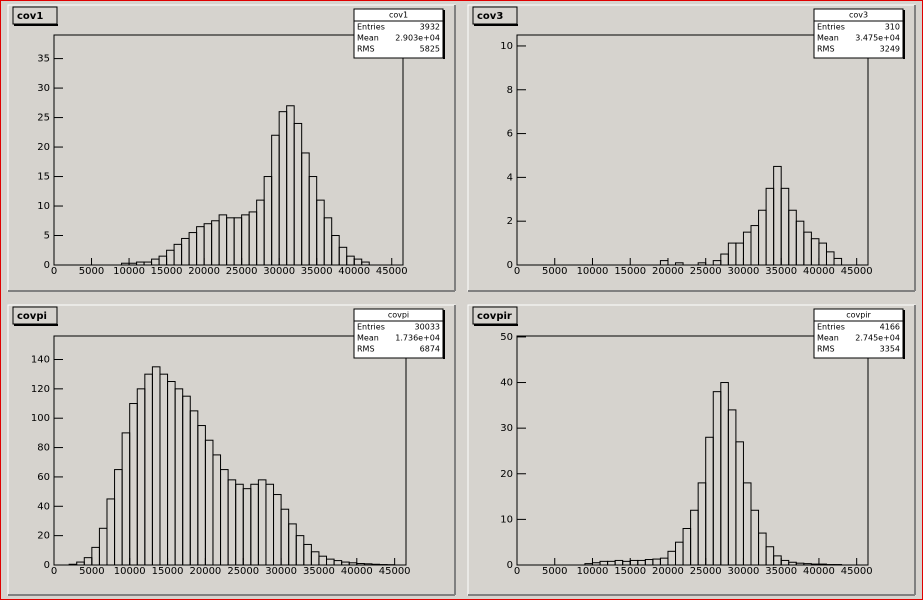 This screenshot has height=600, width=923. Describe the element at coordinates (398, 15) in the screenshot. I see `stats-name: cov1` at that location.